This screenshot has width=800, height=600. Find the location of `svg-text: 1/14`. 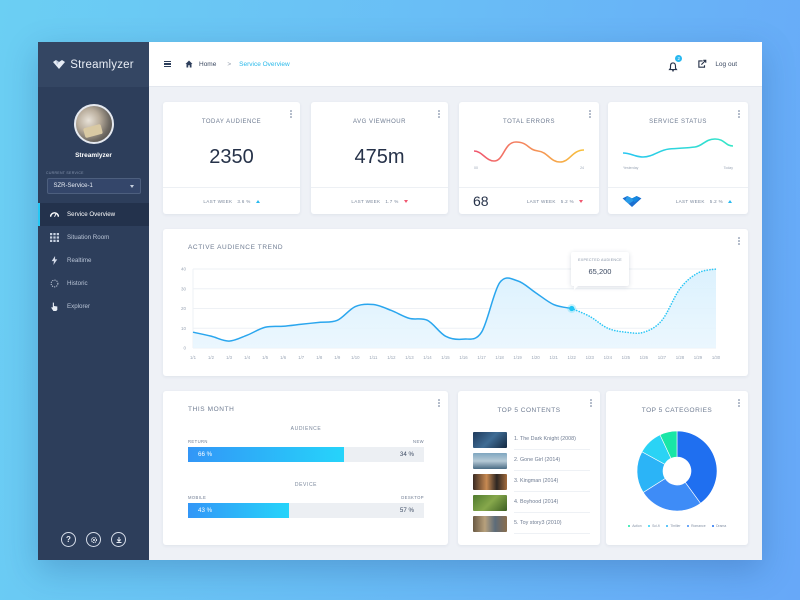

svg-text: 1/14 is located at coordinates (427, 357).